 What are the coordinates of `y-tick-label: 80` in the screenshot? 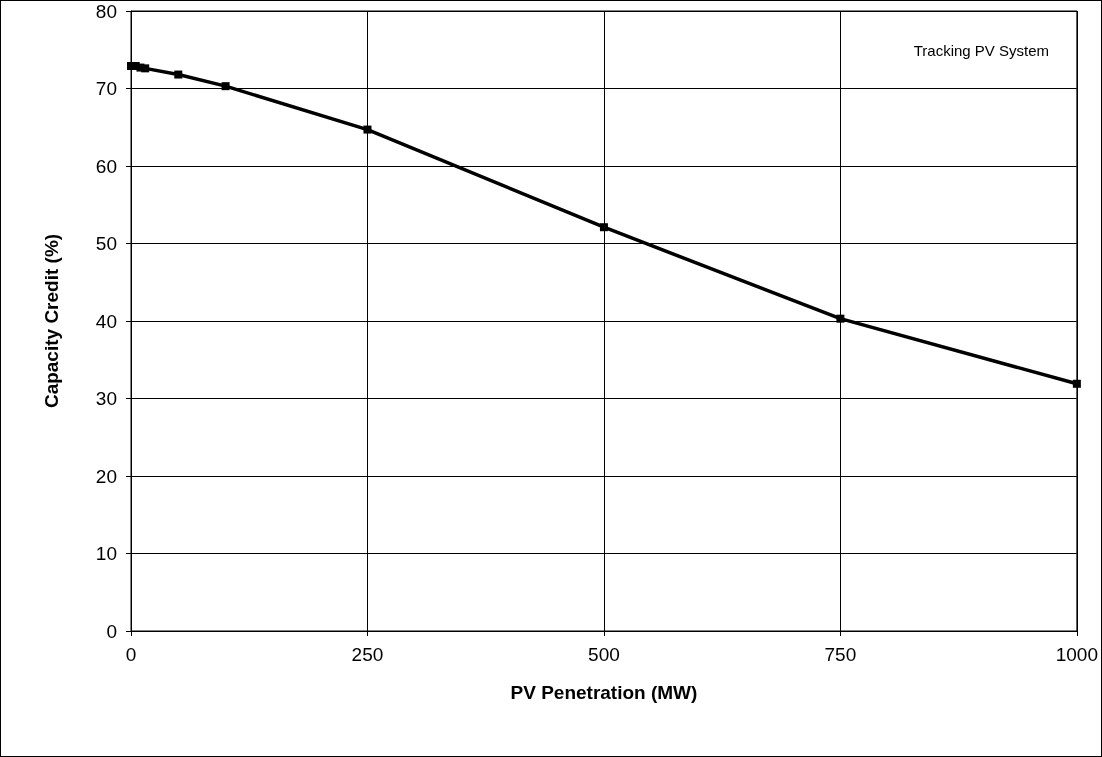 It's located at (106, 11).